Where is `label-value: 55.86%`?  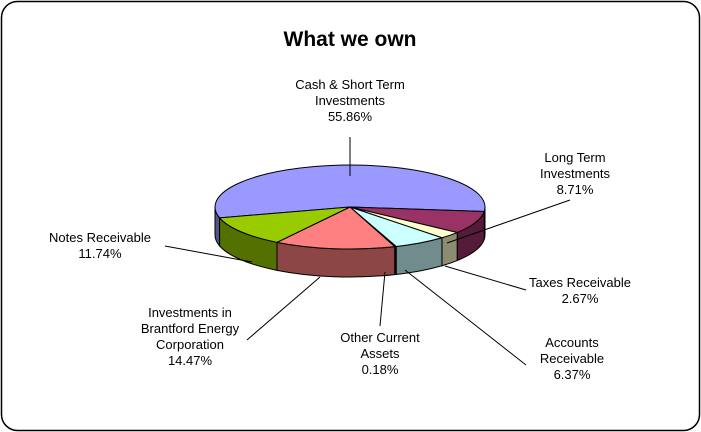
label-value: 55.86% is located at coordinates (350, 116).